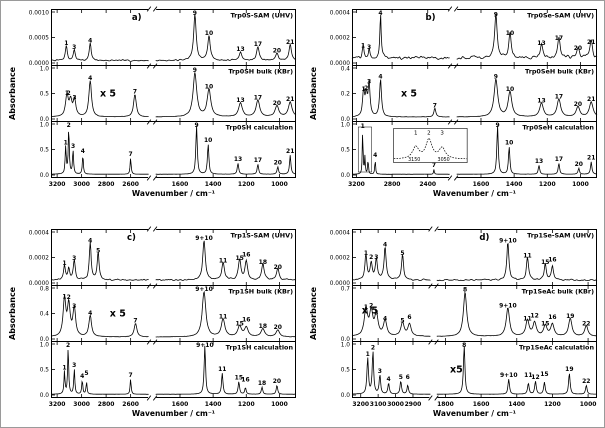 This screenshot has width=605, height=428. Describe the element at coordinates (560, 16) in the screenshot. I see `svg-text: Trp0Se-SAM (UHV)` at that location.